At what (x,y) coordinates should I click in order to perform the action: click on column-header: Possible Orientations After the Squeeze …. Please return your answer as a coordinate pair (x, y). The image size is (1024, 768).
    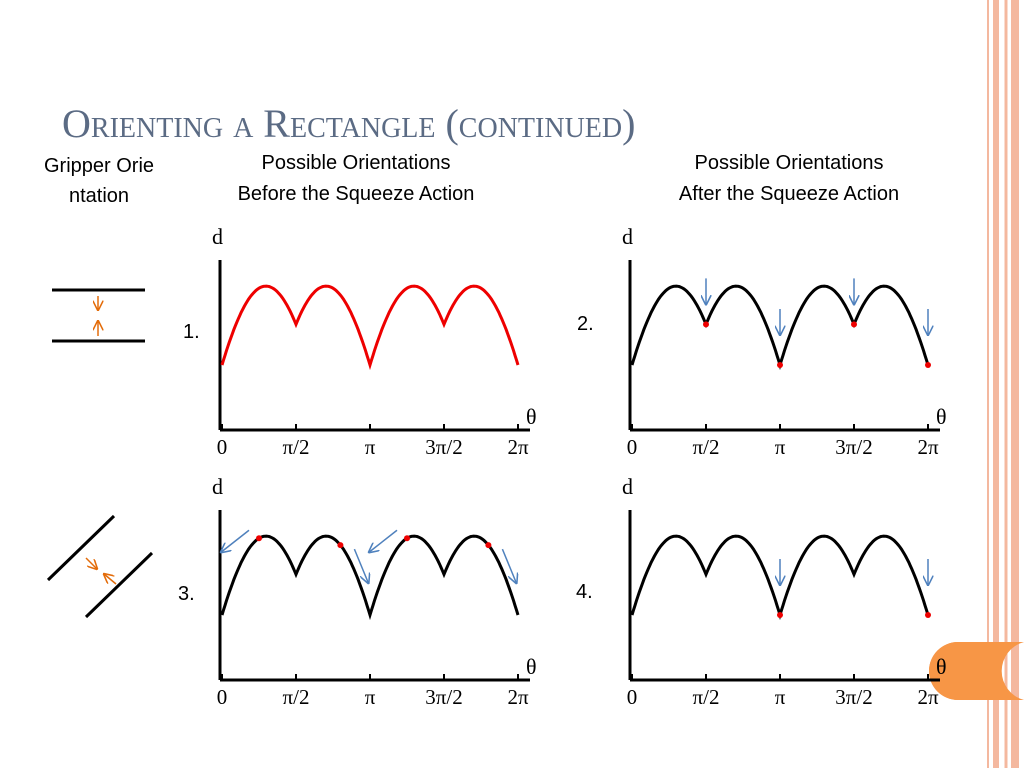
    Looking at the image, I should click on (789, 179).